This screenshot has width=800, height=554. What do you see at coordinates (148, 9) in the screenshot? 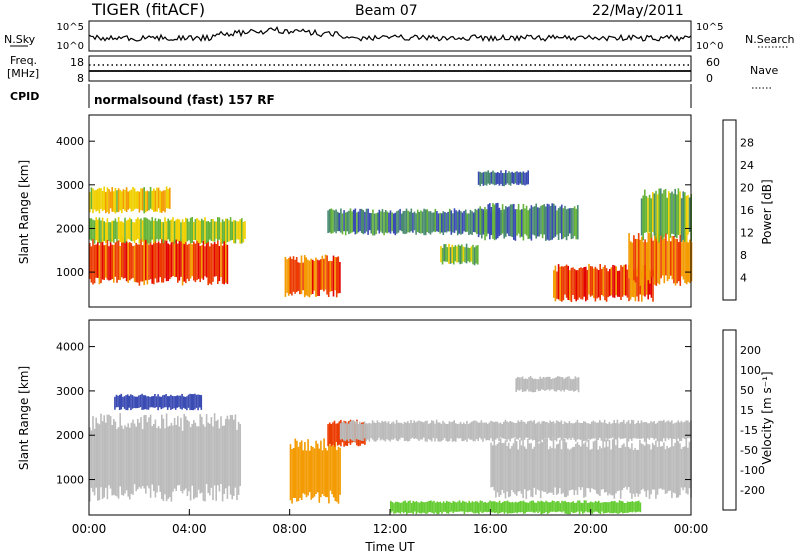
I see `radar-title: TIGER (fitACF)` at bounding box center [148, 9].